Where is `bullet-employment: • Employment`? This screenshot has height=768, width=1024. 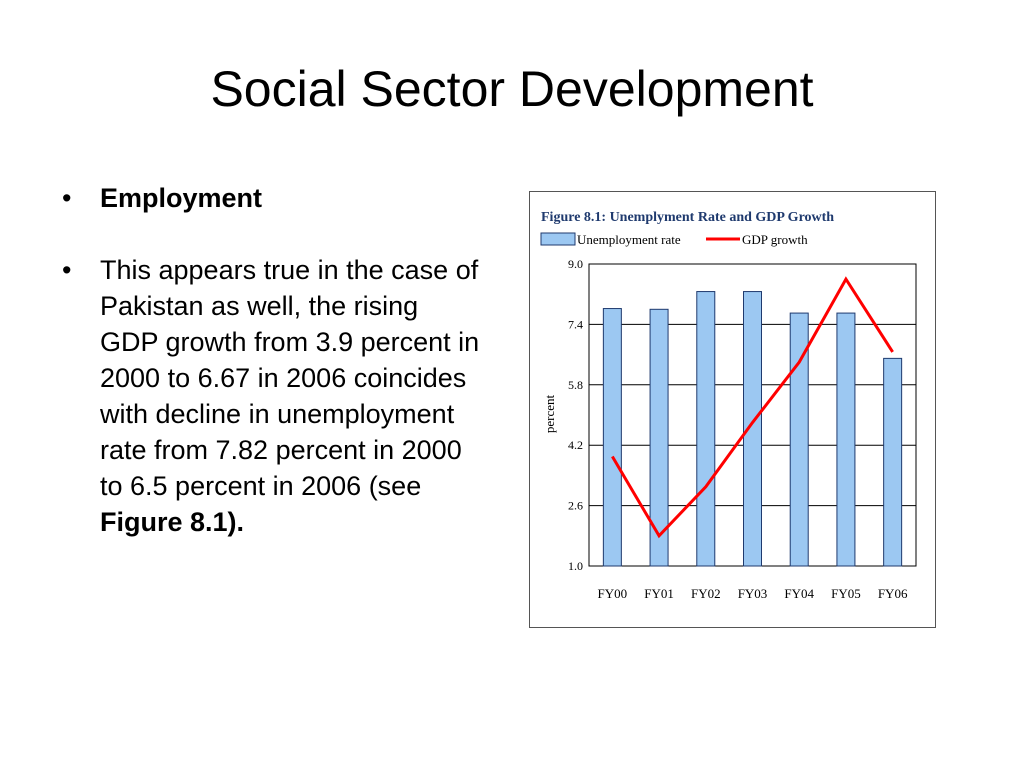
bullet-employment: • Employment is located at coordinates (272, 198).